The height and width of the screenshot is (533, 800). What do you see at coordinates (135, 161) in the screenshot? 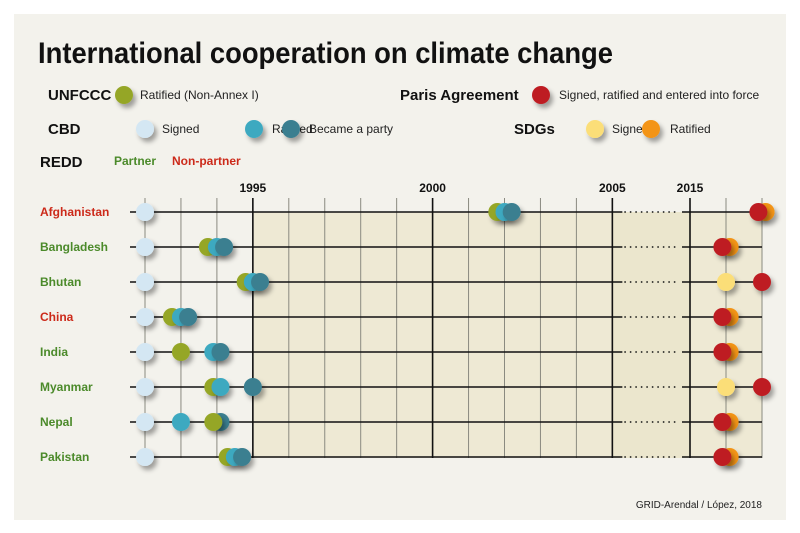
I see `legend-redd-partner: Partner` at bounding box center [135, 161].